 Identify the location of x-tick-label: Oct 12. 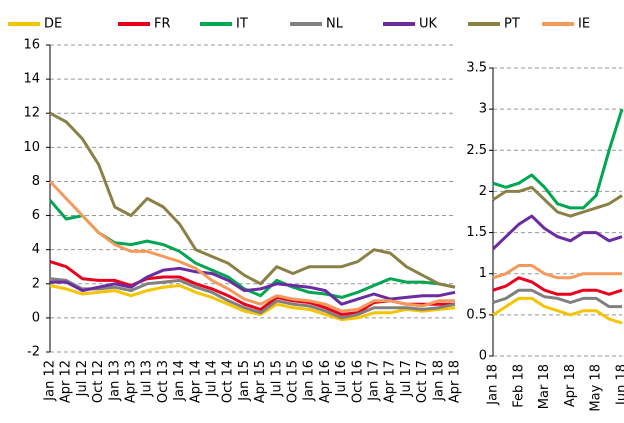
(98, 381).